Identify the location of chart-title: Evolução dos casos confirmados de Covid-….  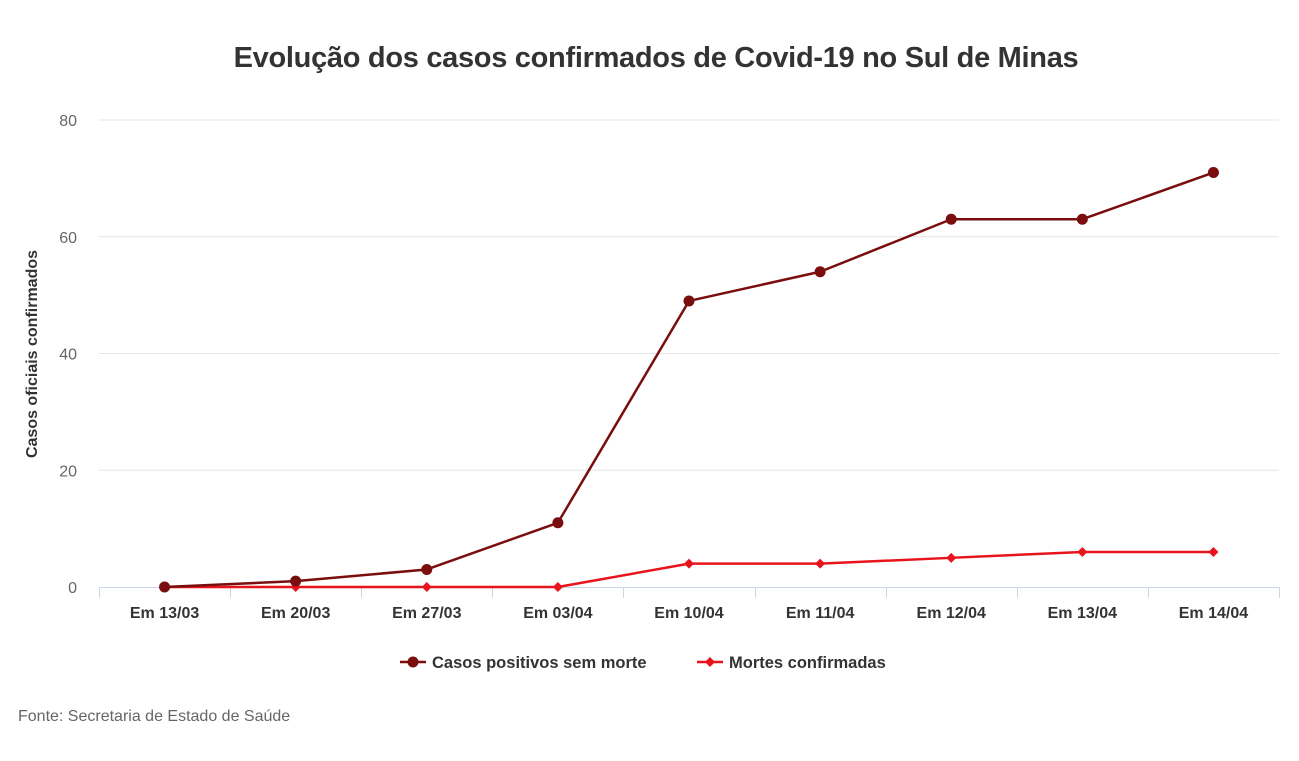
(656, 58).